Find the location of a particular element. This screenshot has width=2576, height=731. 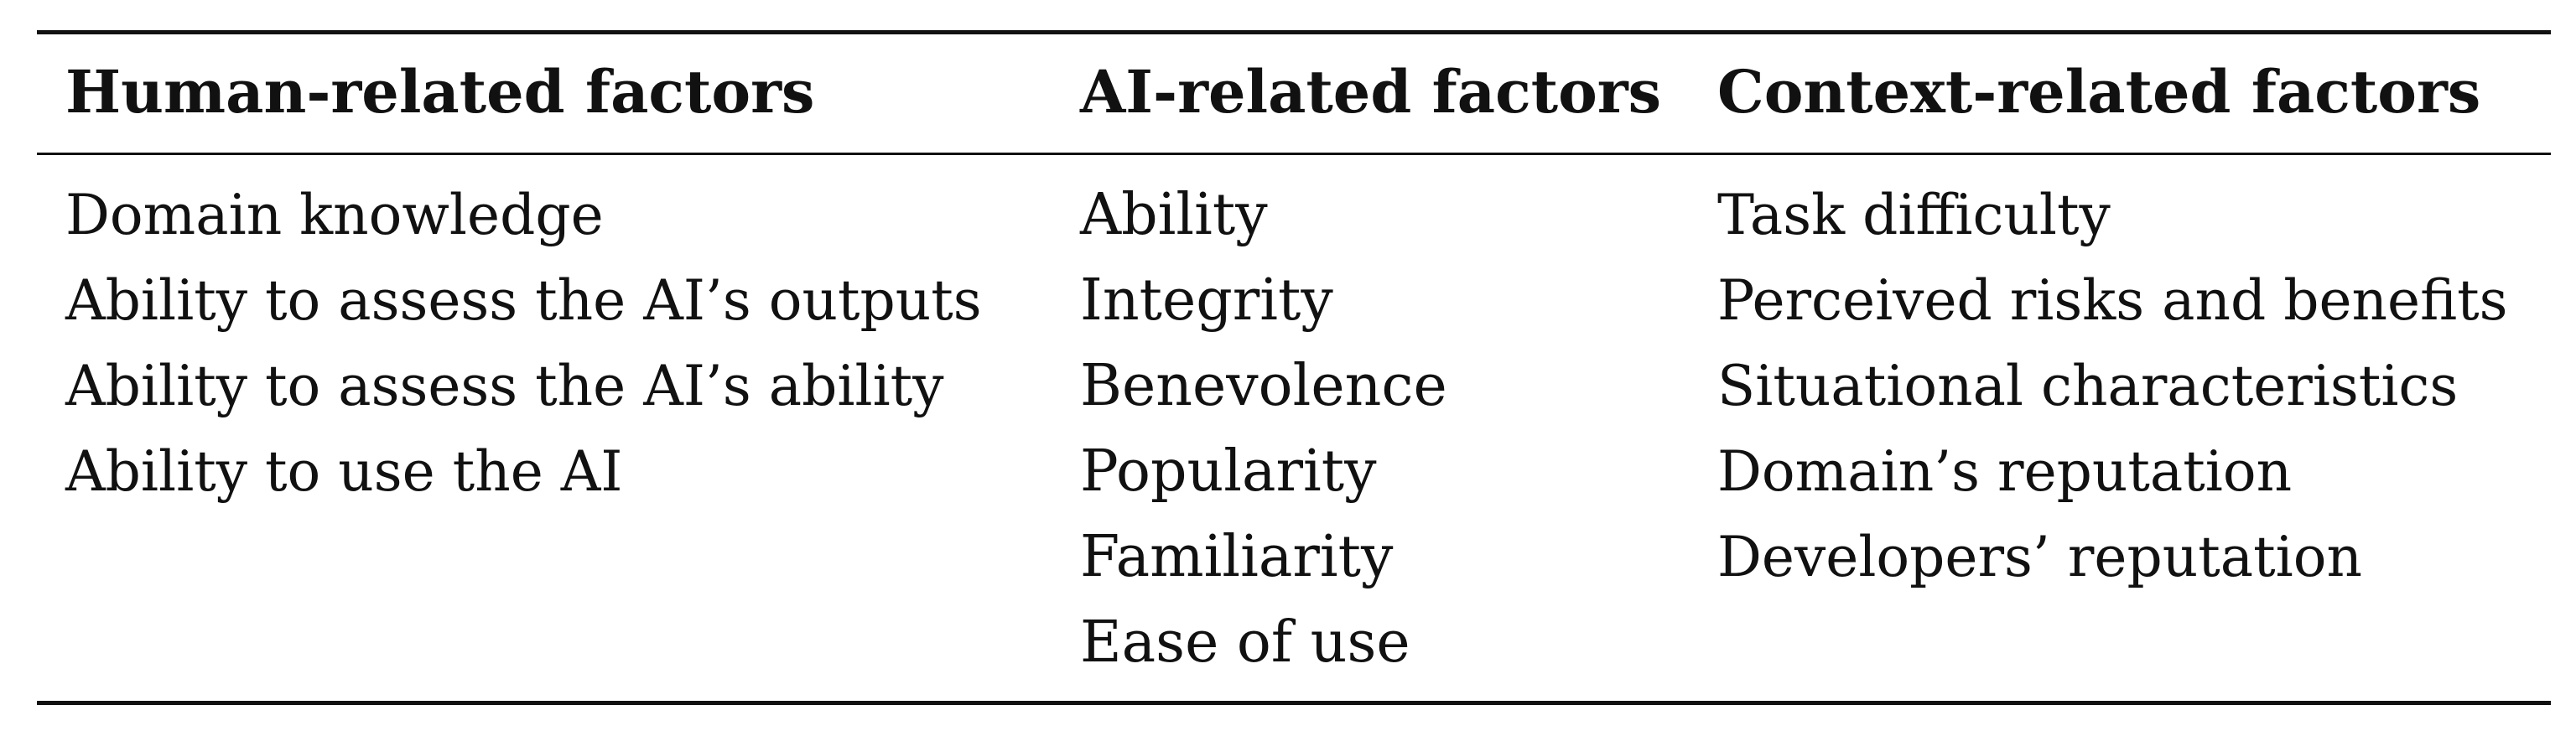

table-cell: Ease of use is located at coordinates (1245, 642).